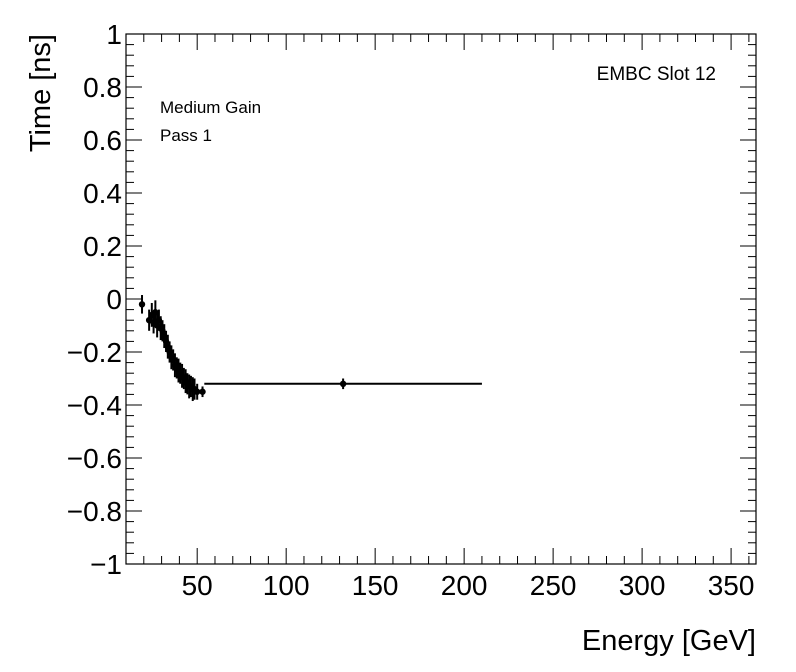  Describe the element at coordinates (669, 641) in the screenshot. I see `x-axis-title: Energy [GeV]` at that location.